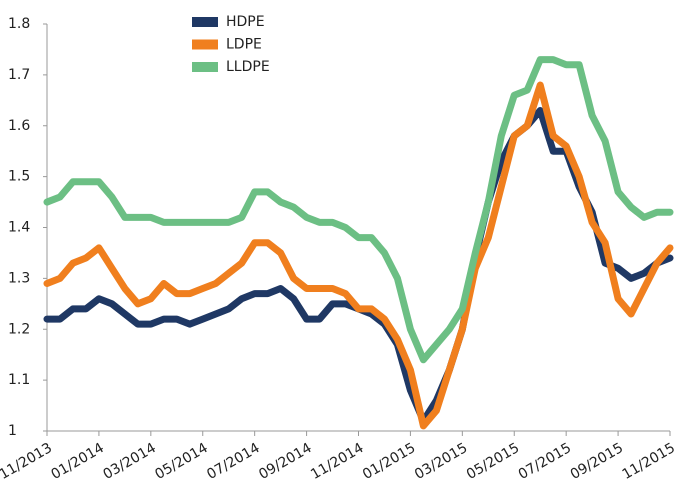  I want to click on x-tick-label: 05/2015, so click(493, 461).